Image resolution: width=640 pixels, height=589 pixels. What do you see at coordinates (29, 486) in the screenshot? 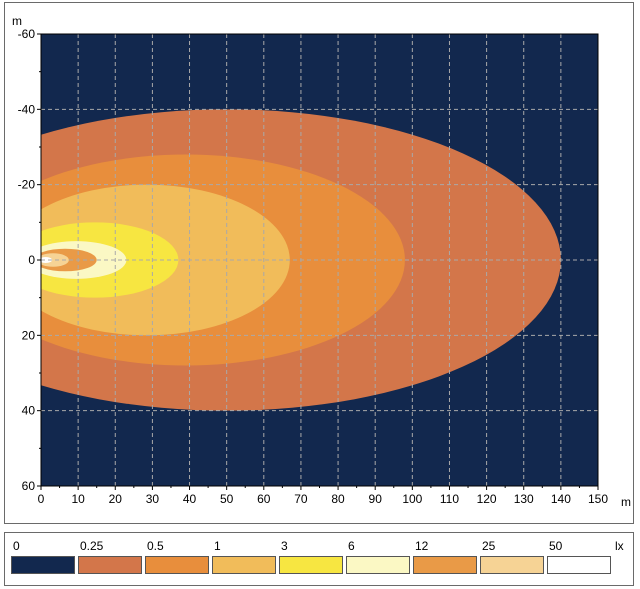
I see `y-tick-label: 60` at bounding box center [29, 486].